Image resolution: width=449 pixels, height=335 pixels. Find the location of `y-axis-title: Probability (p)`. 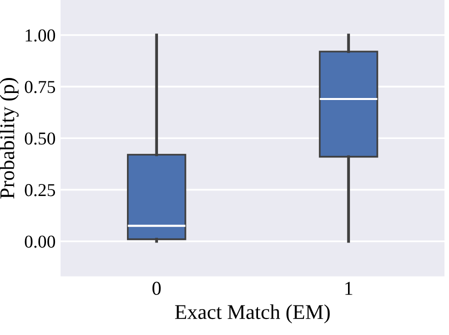

y-axis-title: Probability (p) is located at coordinates (9, 138).